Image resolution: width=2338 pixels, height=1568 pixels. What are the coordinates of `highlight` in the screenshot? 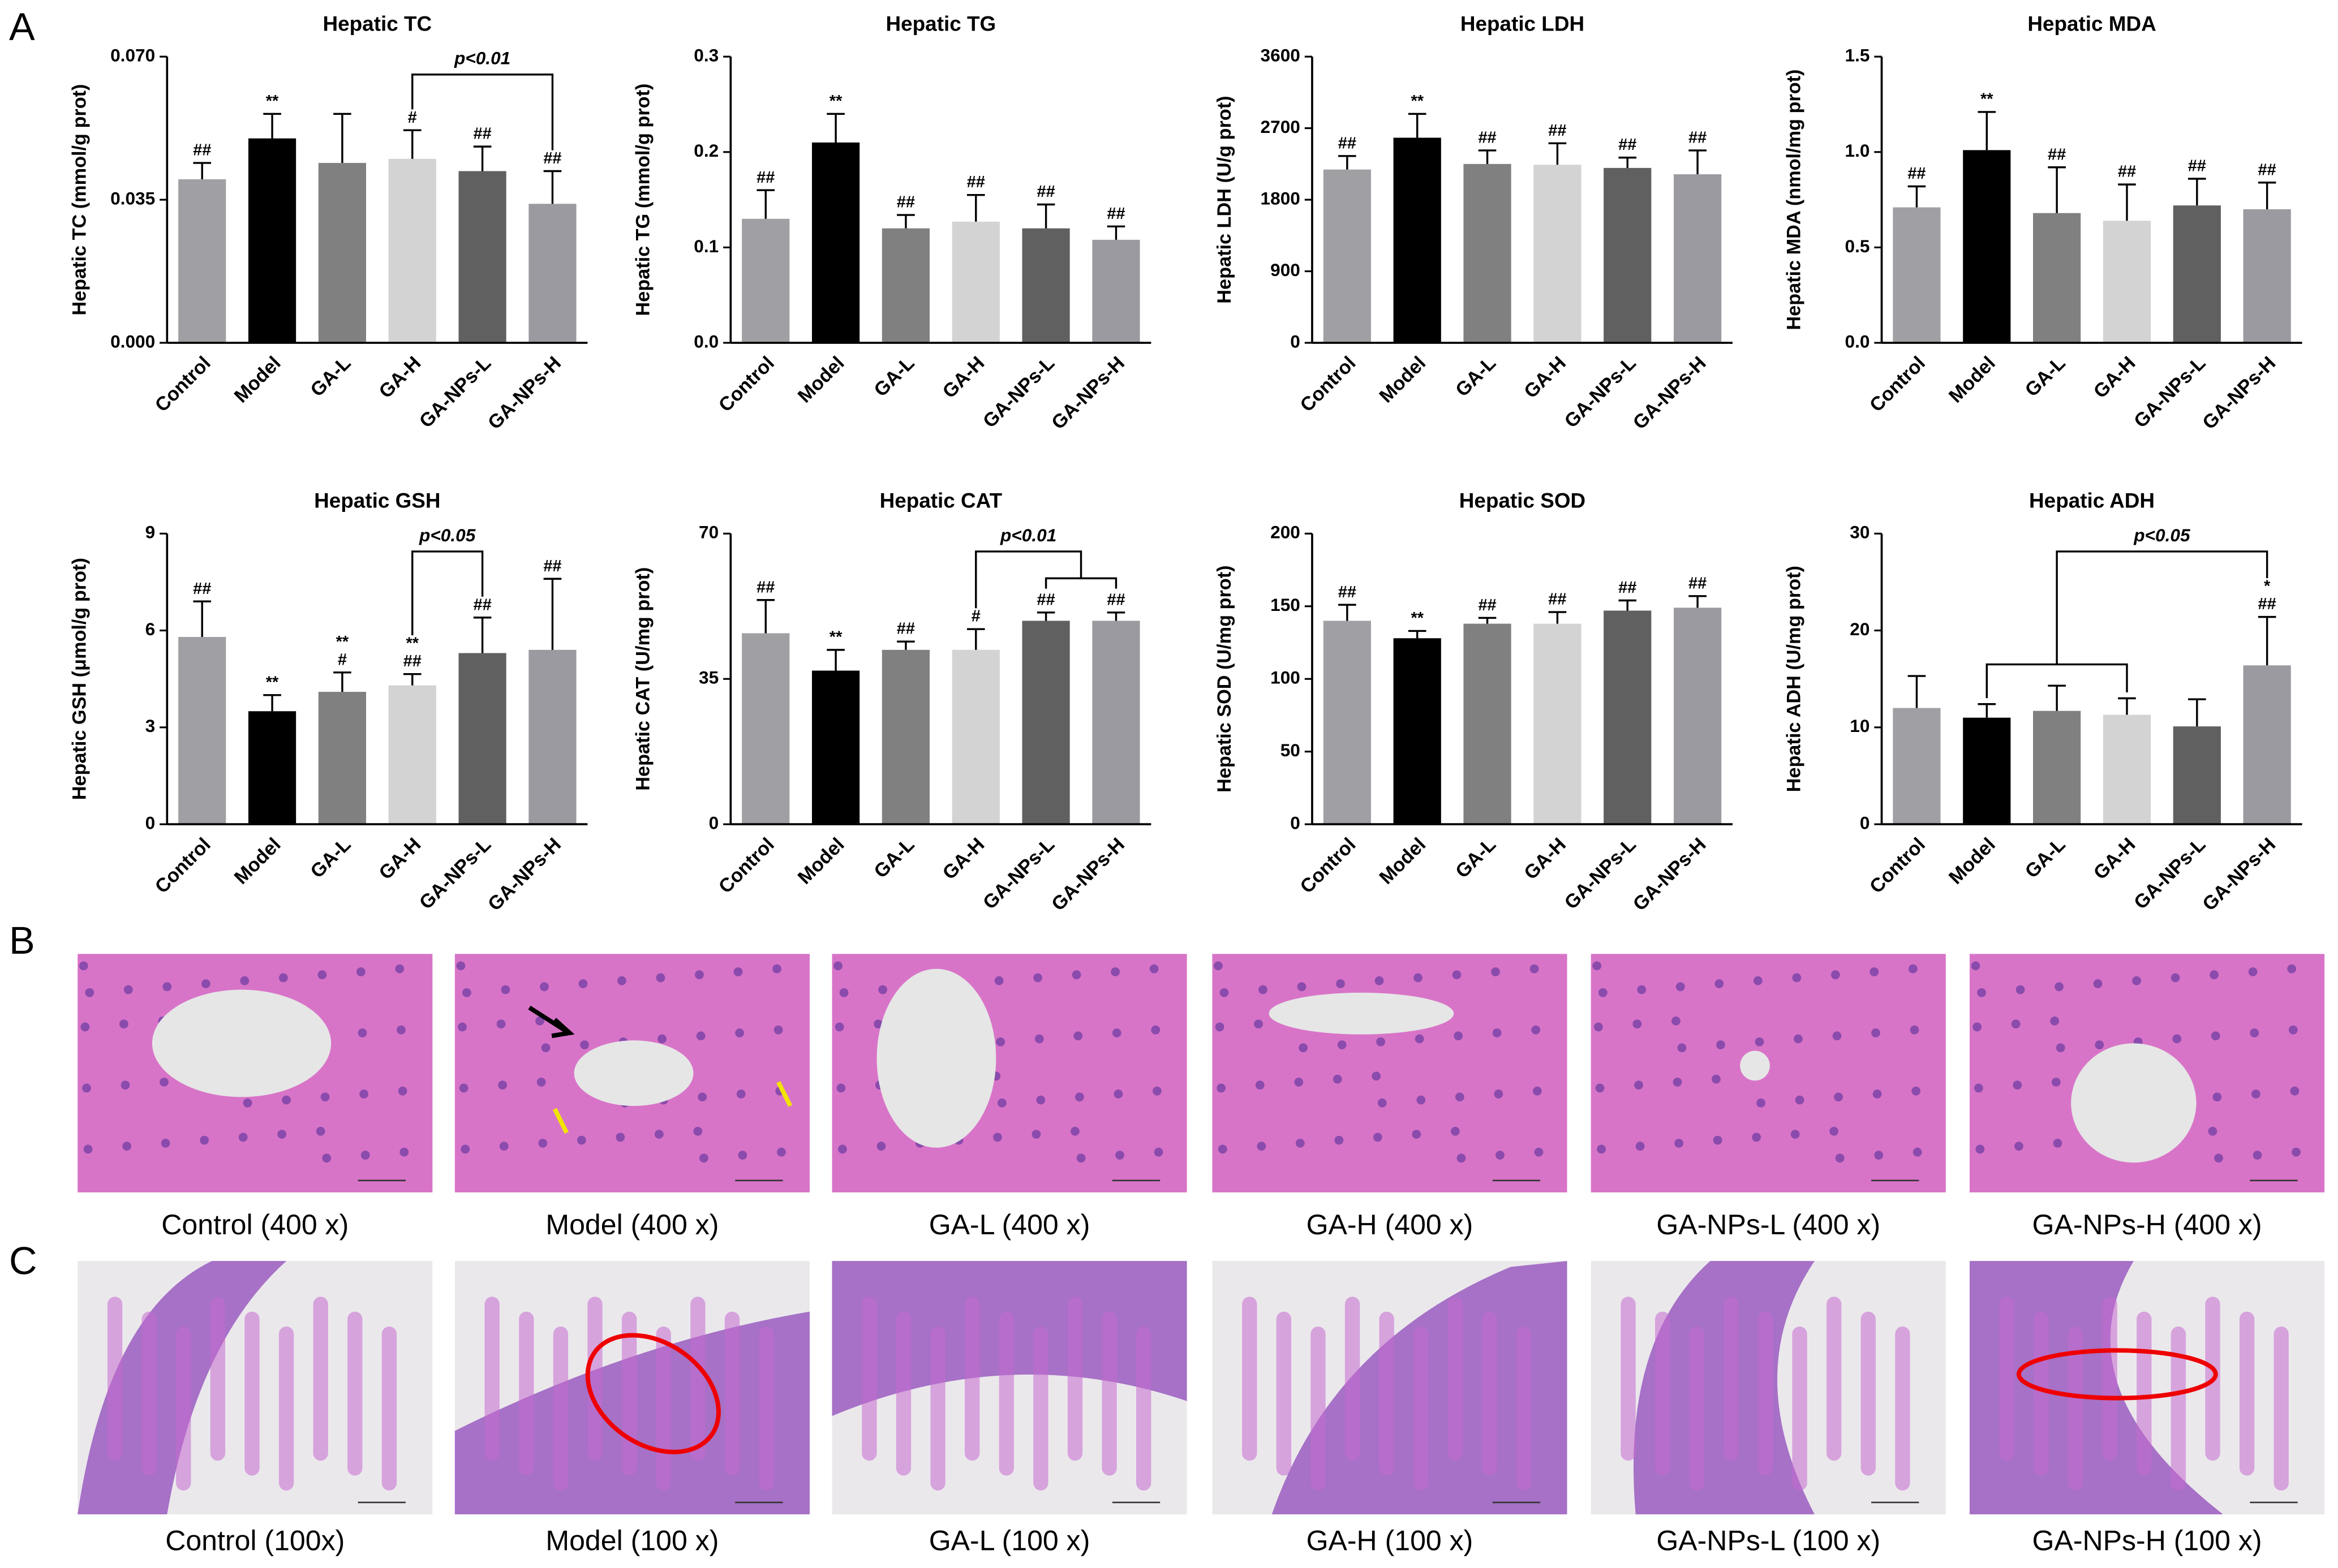 It's located at (2117, 1374).